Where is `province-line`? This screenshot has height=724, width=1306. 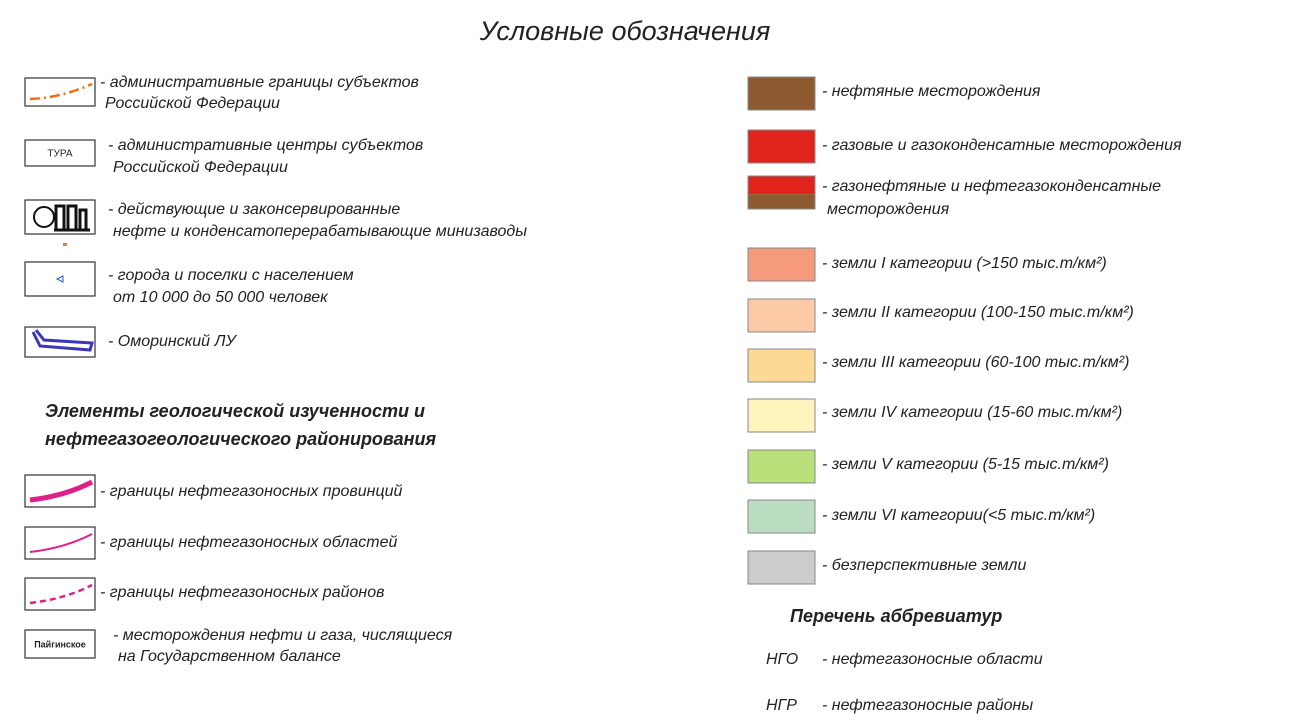
province-line is located at coordinates (61, 491).